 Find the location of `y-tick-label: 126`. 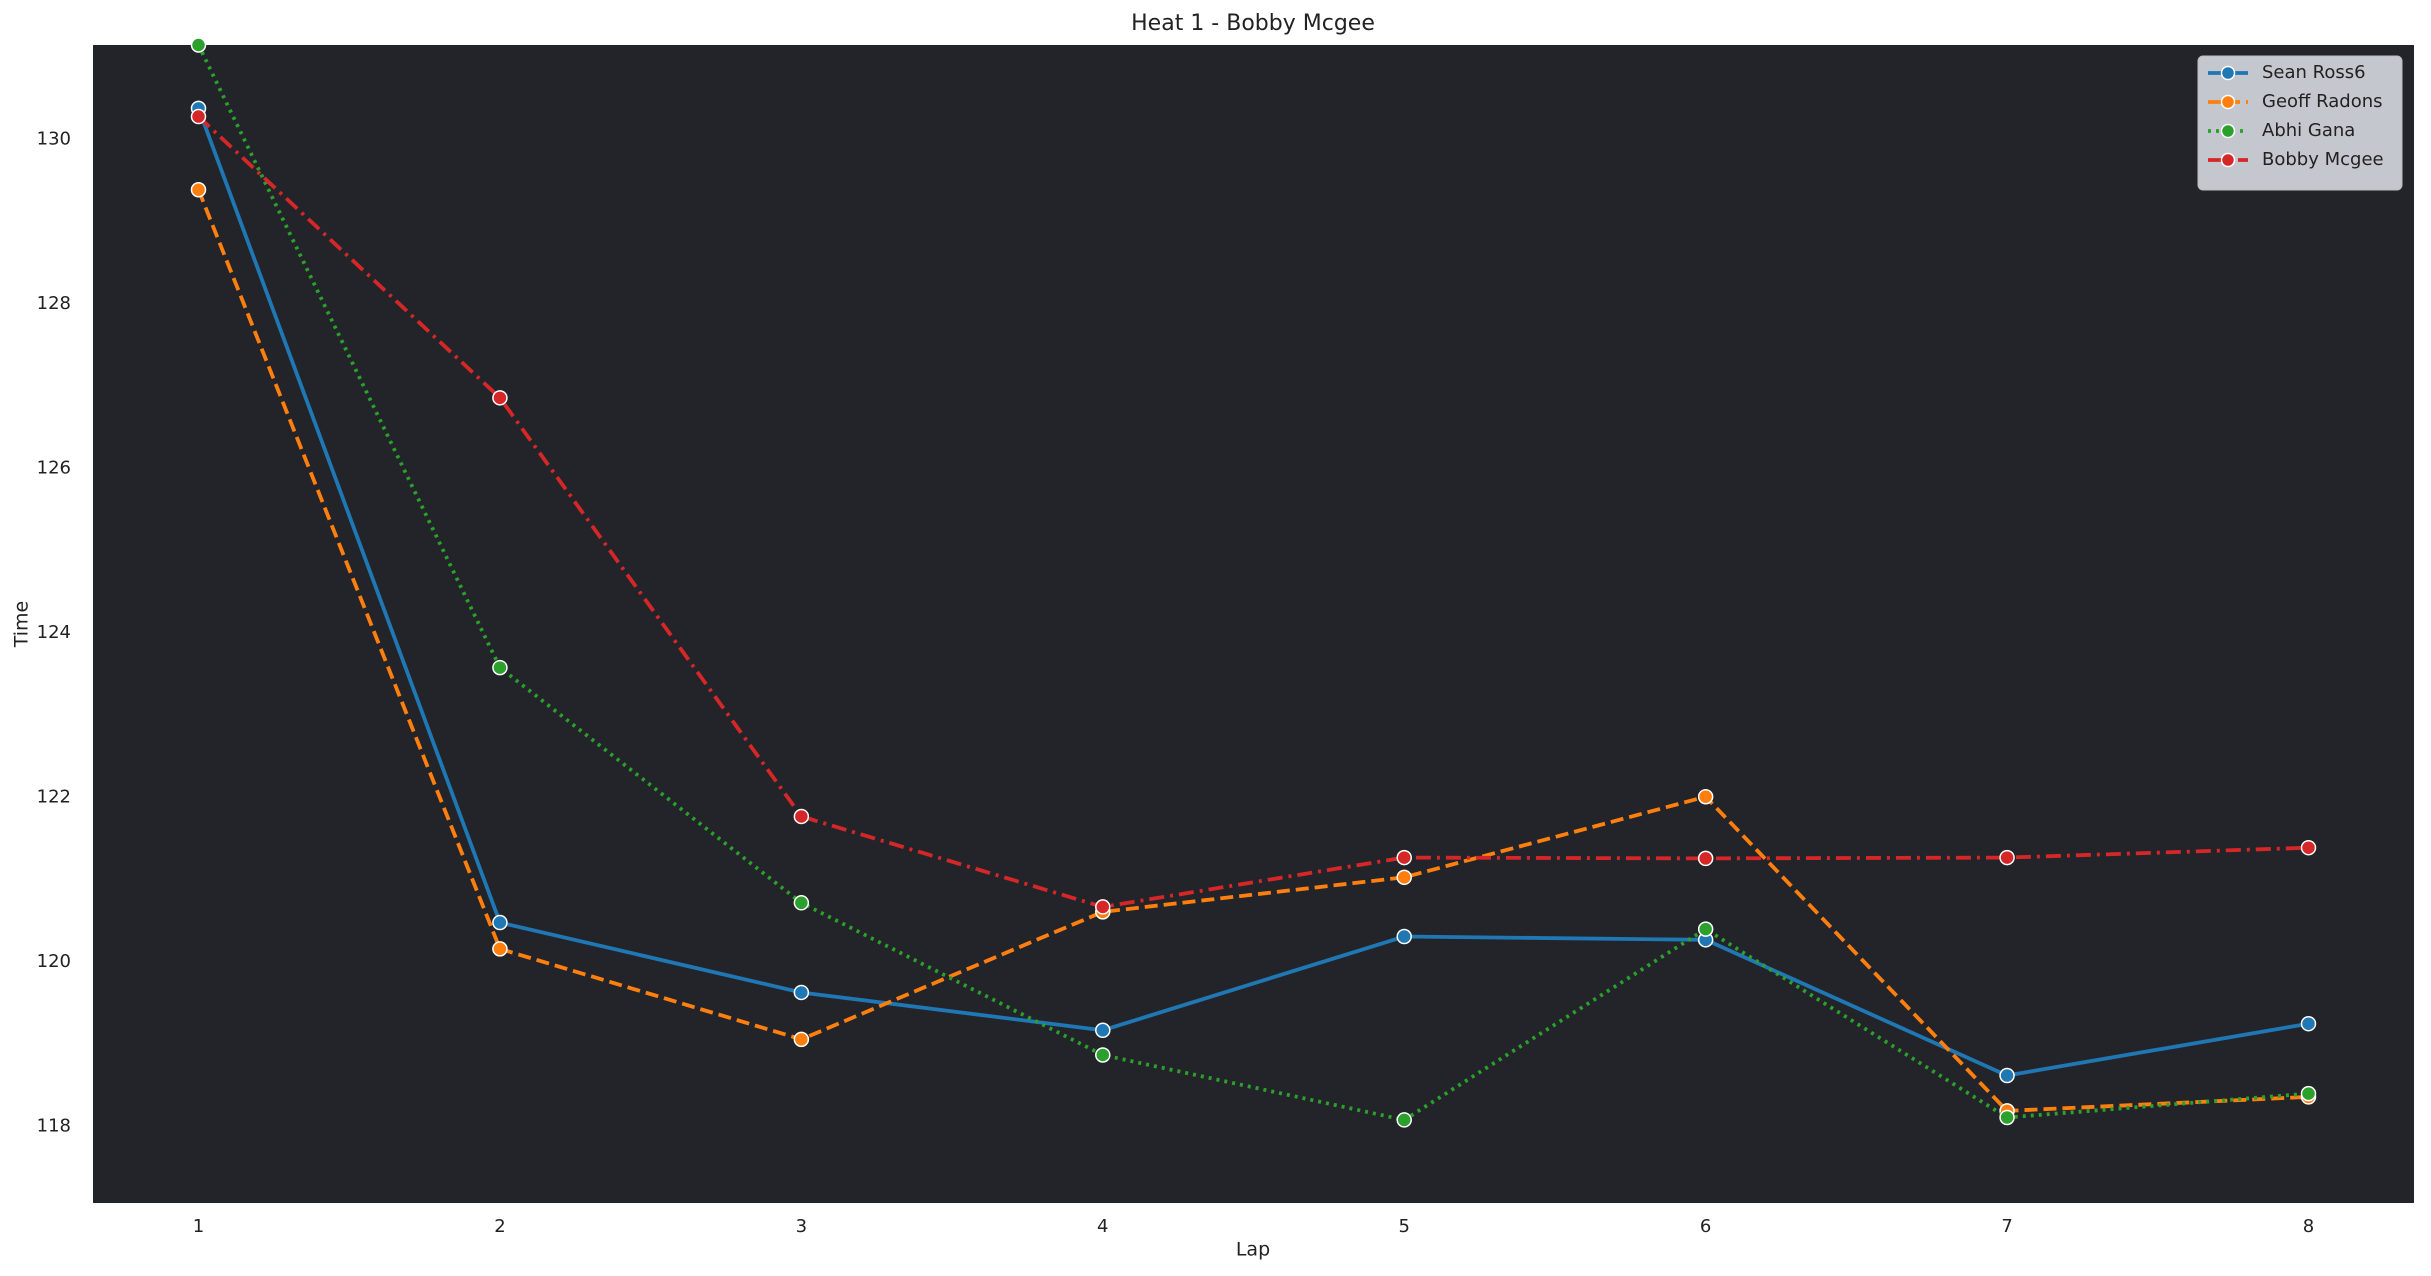

y-tick-label: 126 is located at coordinates (54, 468).